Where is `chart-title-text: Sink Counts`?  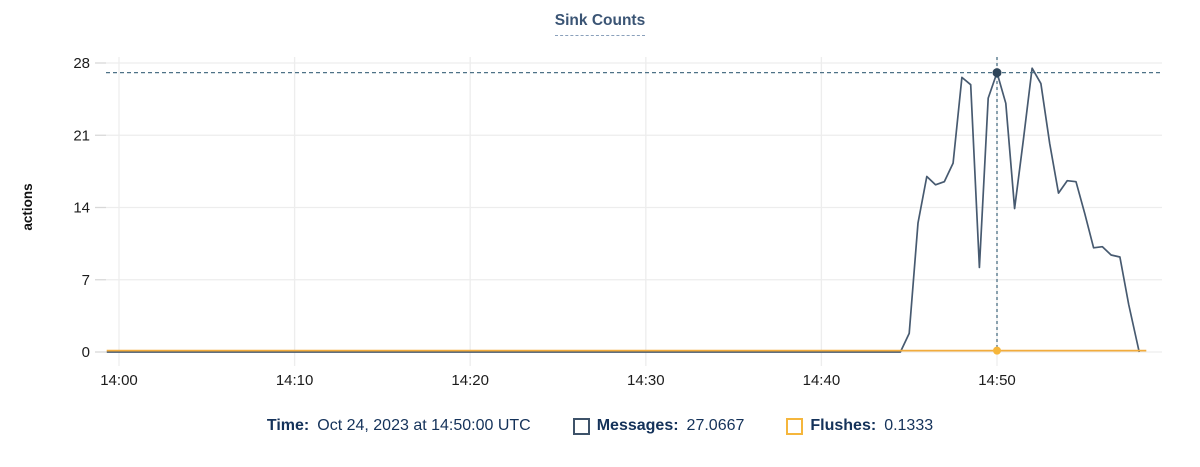 chart-title-text: Sink Counts is located at coordinates (600, 24).